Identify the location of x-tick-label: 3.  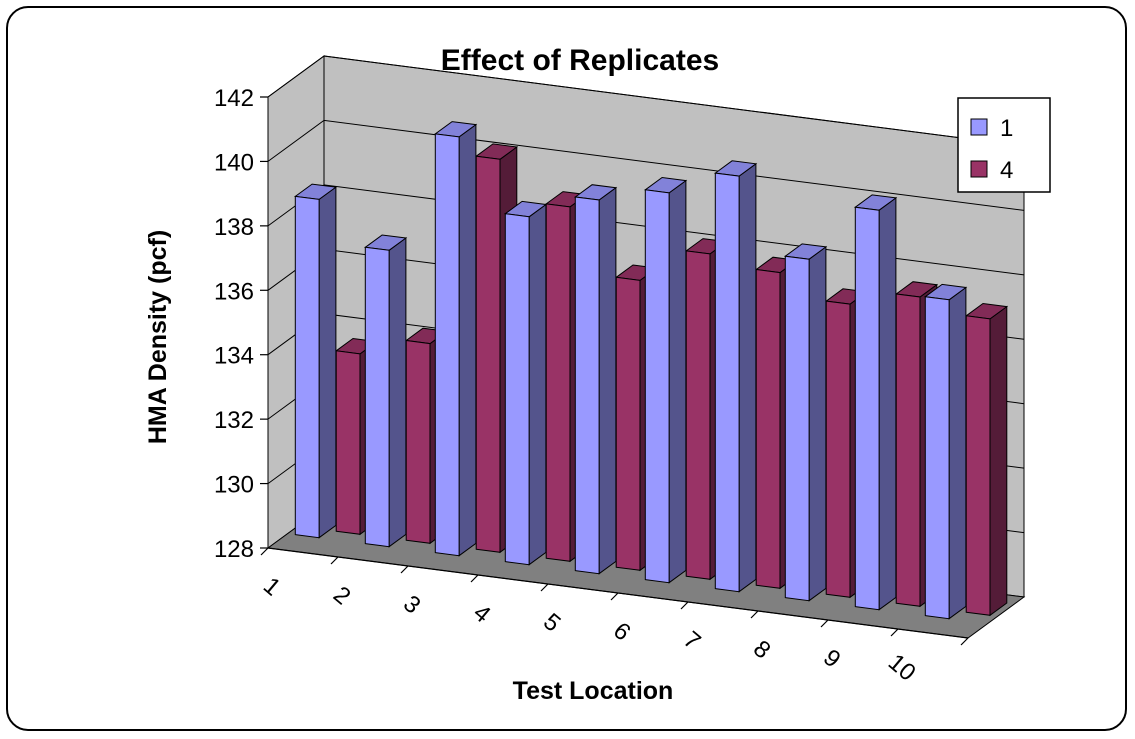
(412, 604).